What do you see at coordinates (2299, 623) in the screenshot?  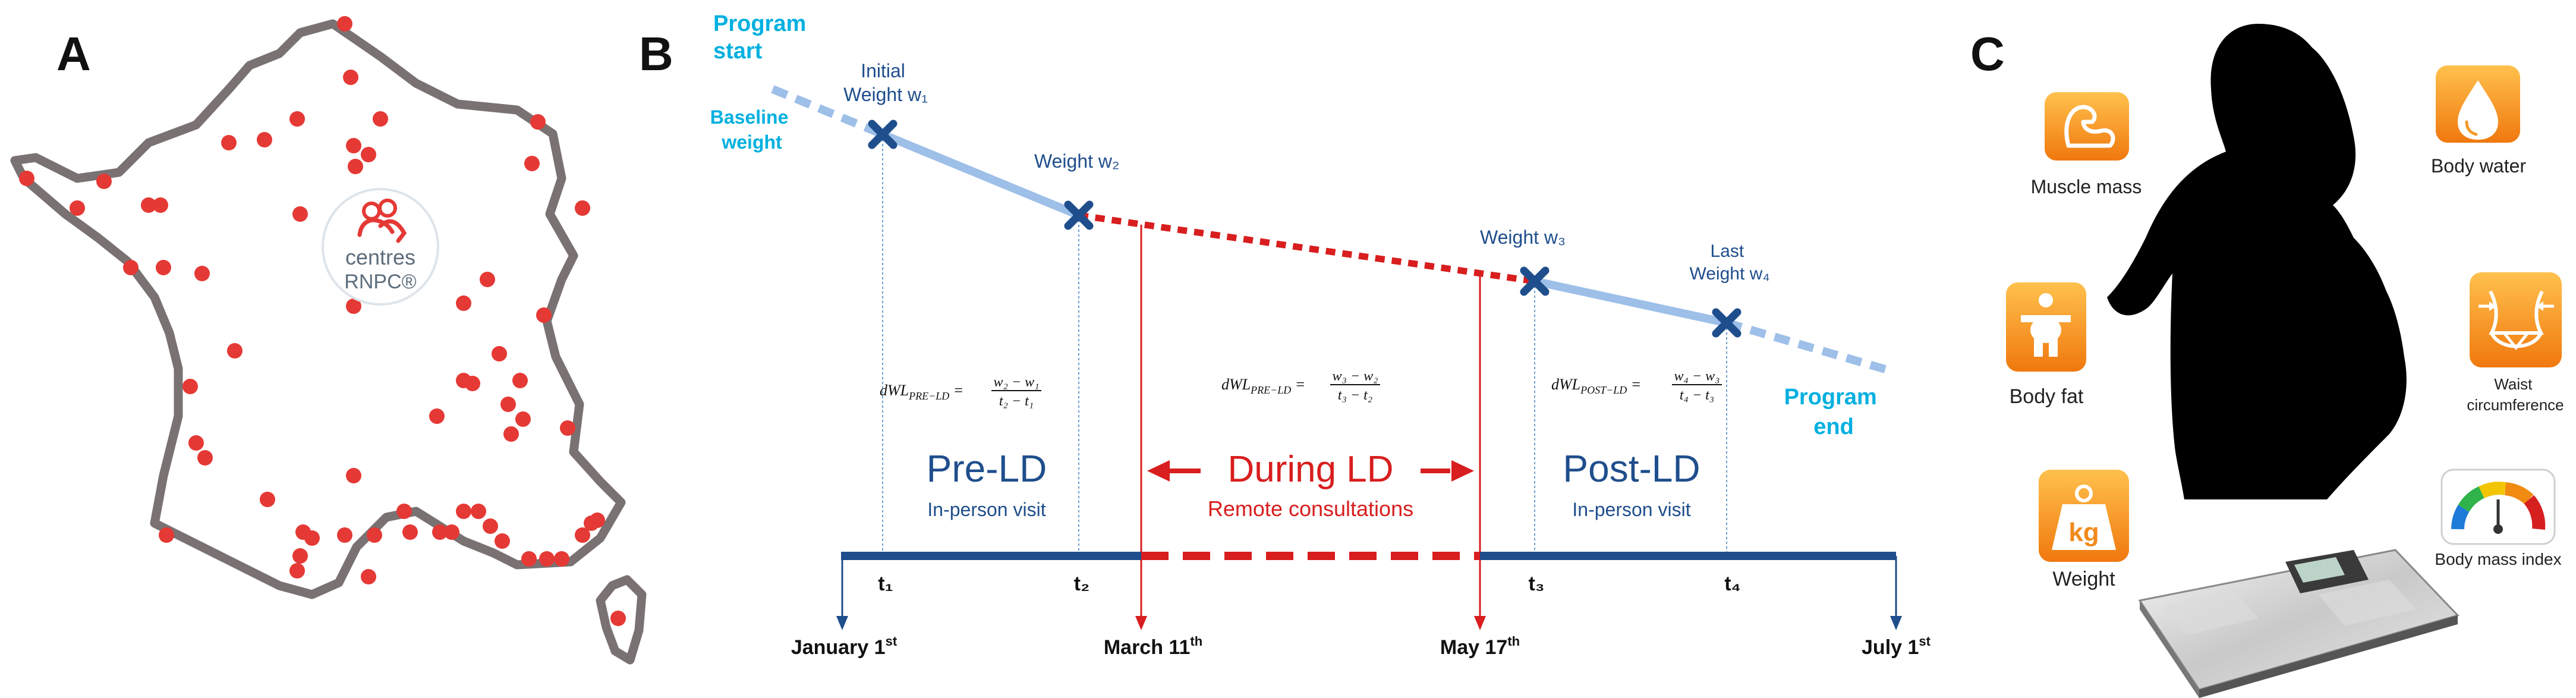 I see `bathroom-scale` at bounding box center [2299, 623].